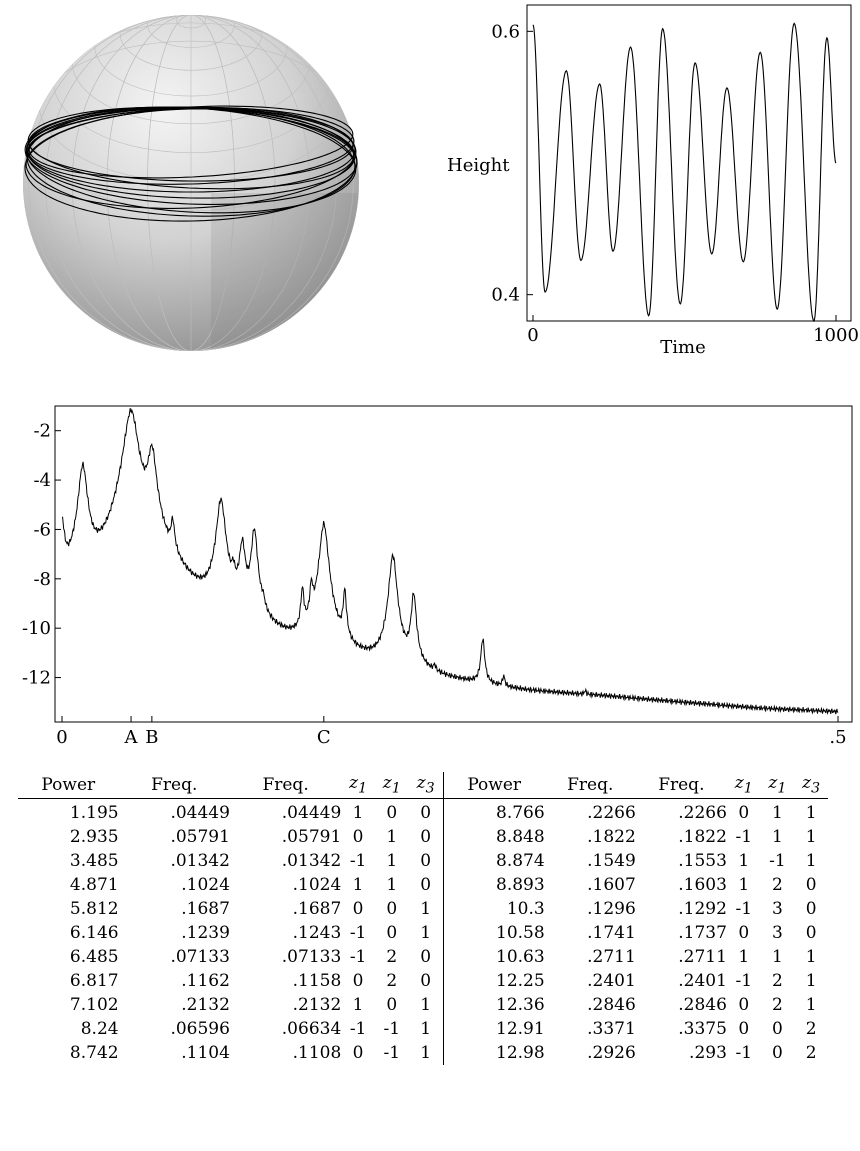  Describe the element at coordinates (611, 933) in the screenshot. I see `table-cell: .1741` at that location.